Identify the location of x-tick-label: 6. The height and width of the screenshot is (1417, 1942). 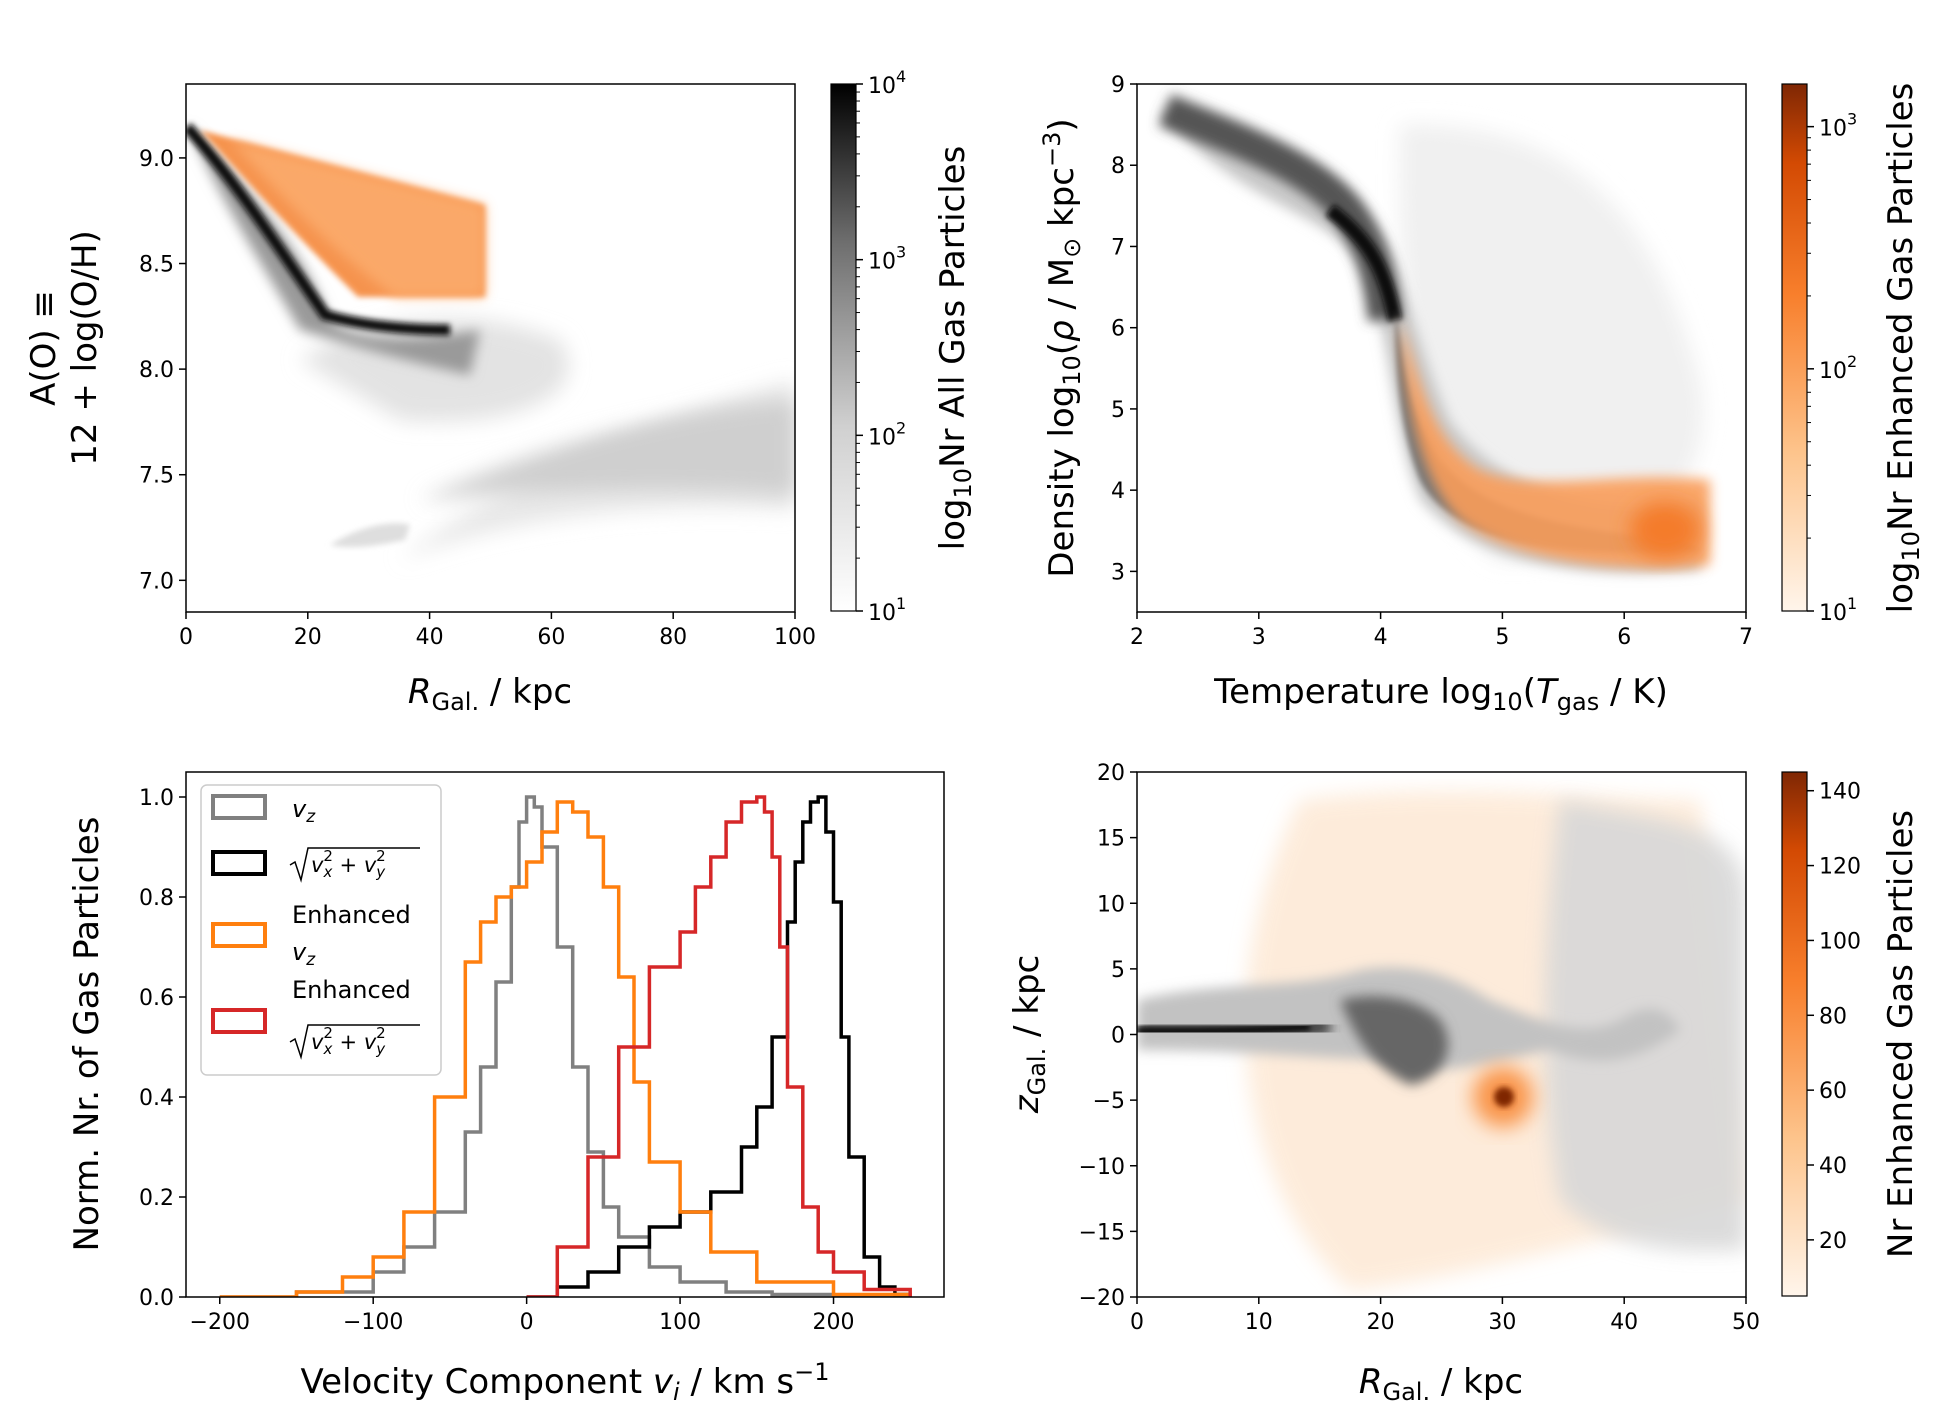
(1624, 637).